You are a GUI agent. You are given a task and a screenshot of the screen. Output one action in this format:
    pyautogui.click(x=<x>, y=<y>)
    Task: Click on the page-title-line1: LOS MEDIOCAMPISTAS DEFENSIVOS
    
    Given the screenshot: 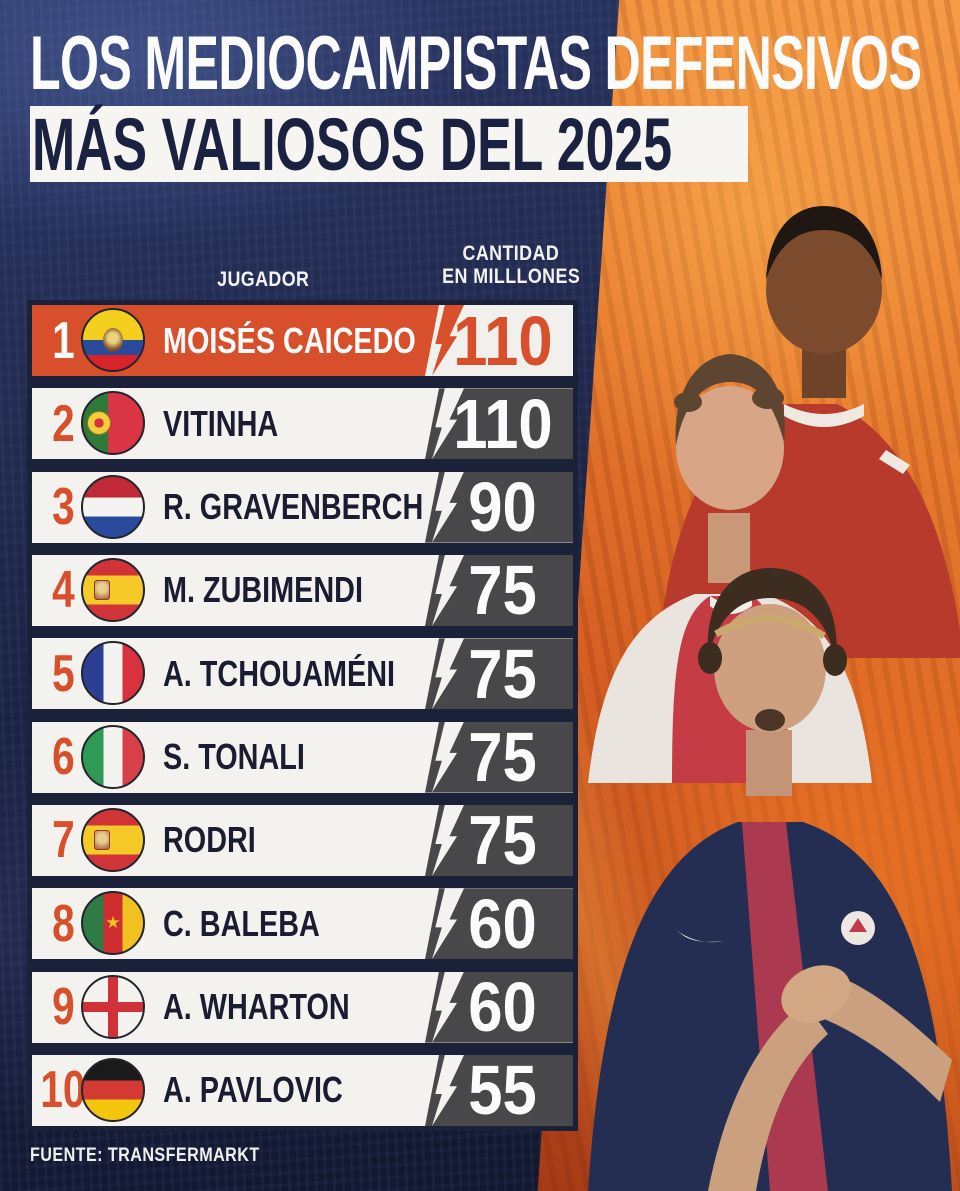 What is the action you would take?
    pyautogui.click(x=495, y=63)
    